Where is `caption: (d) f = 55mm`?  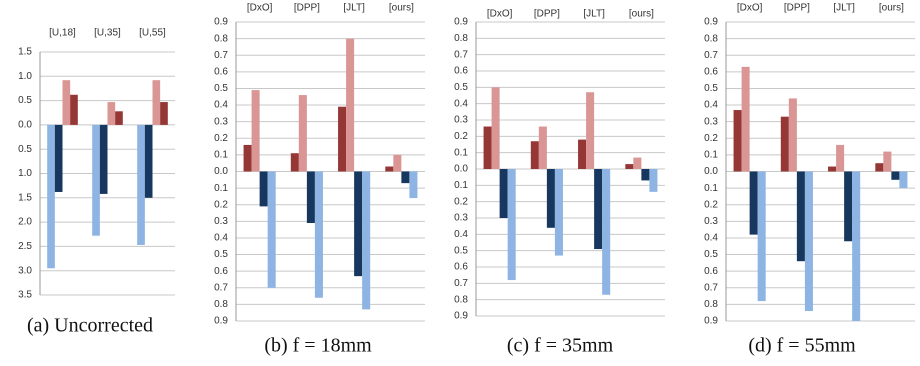
caption: (d) f = 55mm is located at coordinates (802, 346).